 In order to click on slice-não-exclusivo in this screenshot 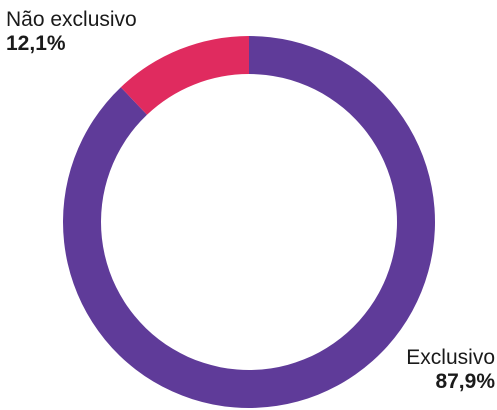, I will do `click(184, 75)`.